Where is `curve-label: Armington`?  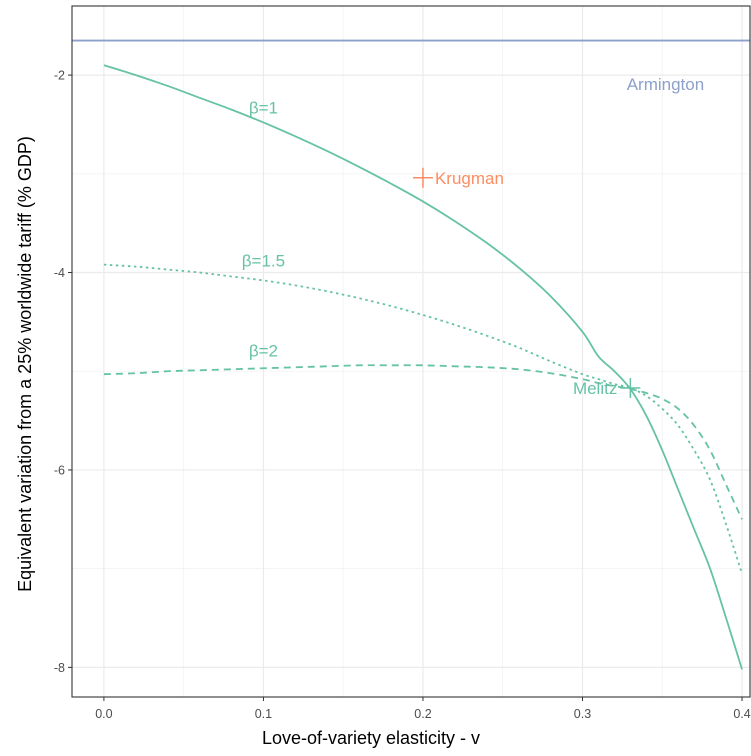 curve-label: Armington is located at coordinates (665, 84).